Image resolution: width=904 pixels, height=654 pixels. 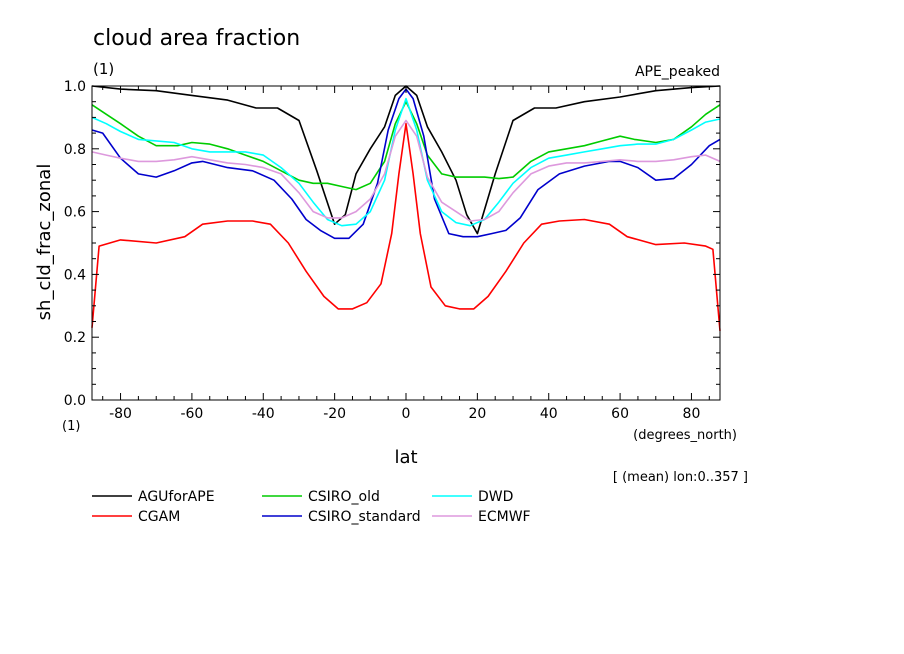 I want to click on series-line-dwd, so click(x=406, y=162).